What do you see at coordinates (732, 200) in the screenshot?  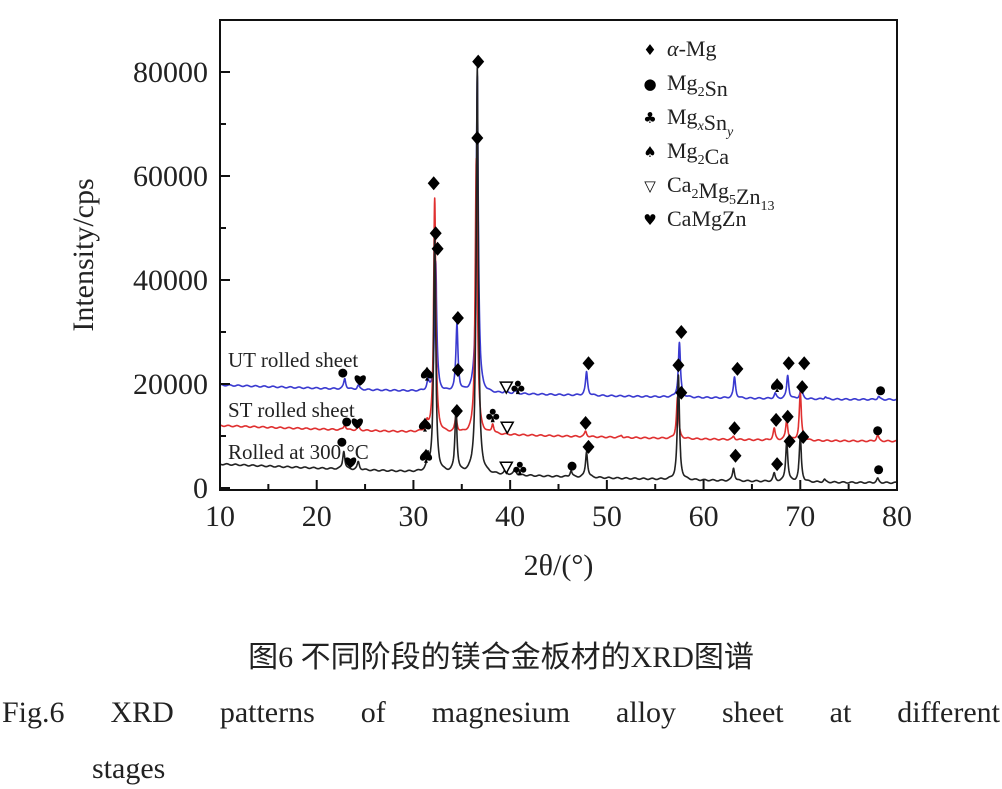 I see `legend-label-part: 5` at bounding box center [732, 200].